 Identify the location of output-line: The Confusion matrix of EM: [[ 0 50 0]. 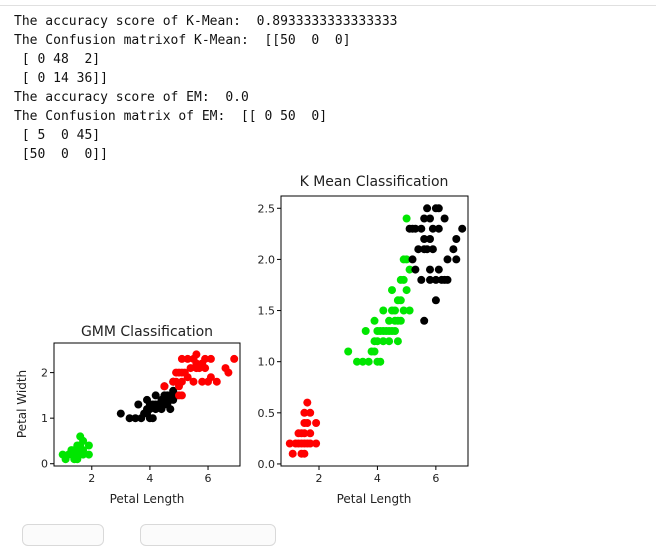
(171, 116).